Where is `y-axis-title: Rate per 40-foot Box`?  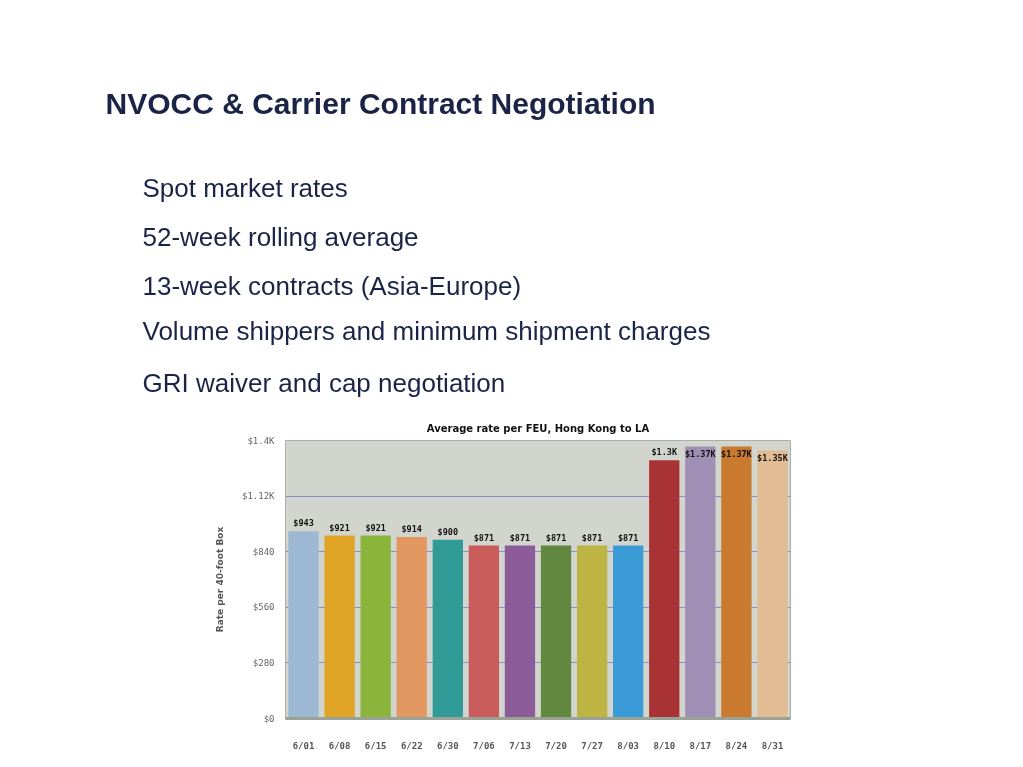 y-axis-title: Rate per 40-foot Box is located at coordinates (219, 579).